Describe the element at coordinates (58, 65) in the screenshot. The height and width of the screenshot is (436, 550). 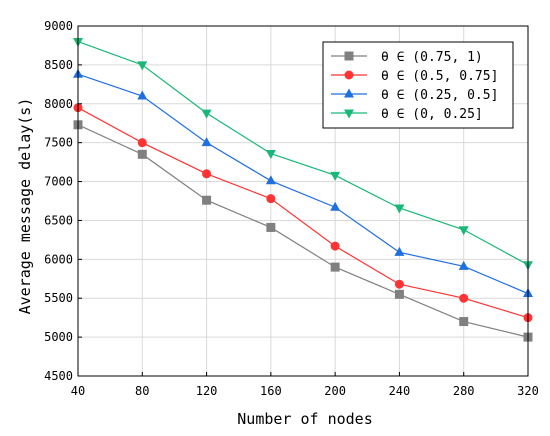
I see `y-tick-label: 8500` at that location.